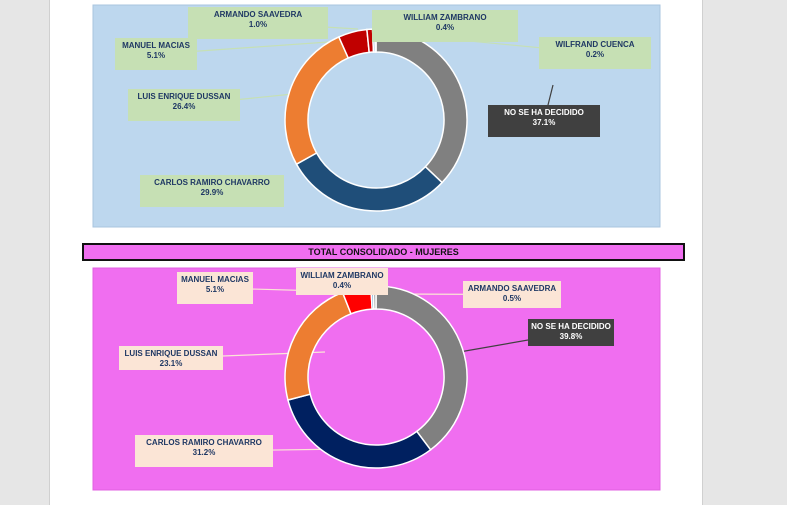  I want to click on data-label-value: 31.2%, so click(204, 452).